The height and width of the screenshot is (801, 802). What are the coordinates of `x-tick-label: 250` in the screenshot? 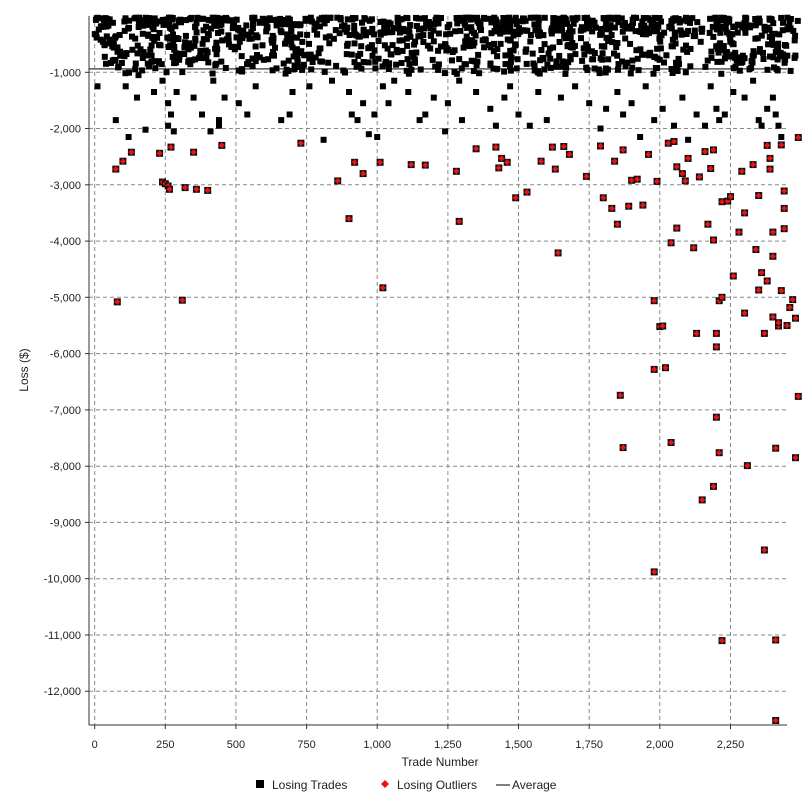 It's located at (165, 745).